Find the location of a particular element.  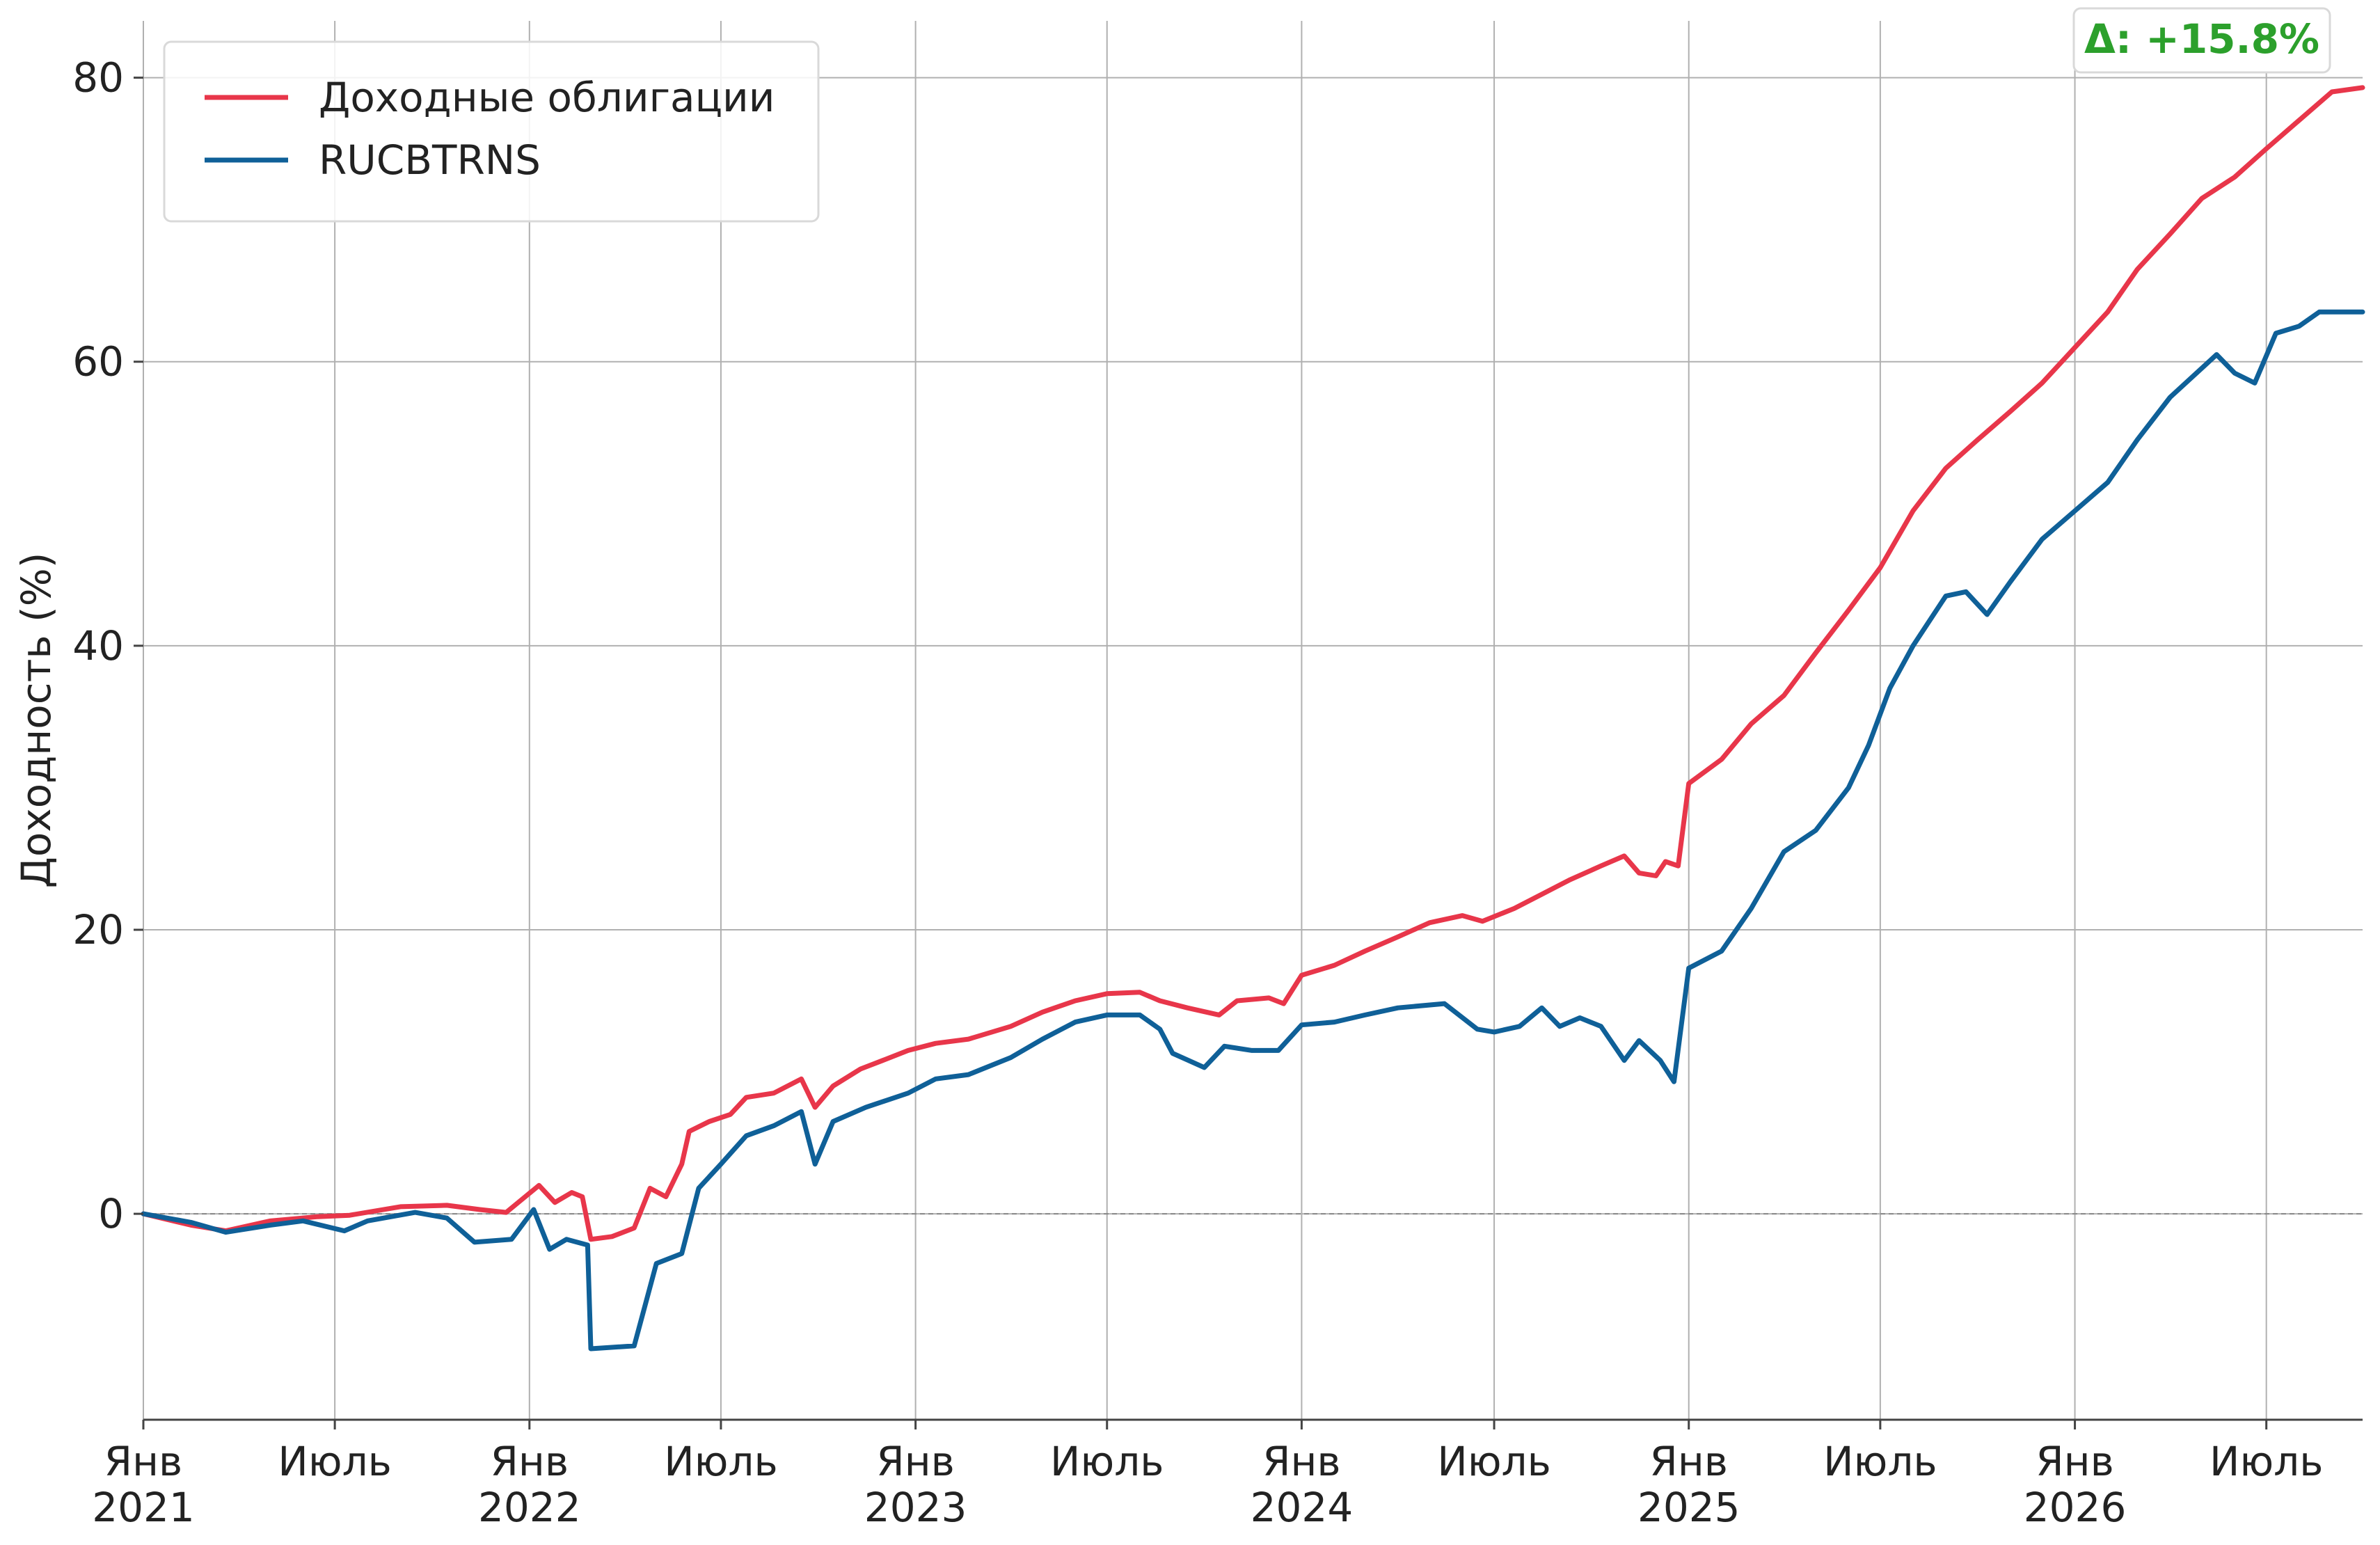

x-tick-year-label: 2024 is located at coordinates (1302, 1507).